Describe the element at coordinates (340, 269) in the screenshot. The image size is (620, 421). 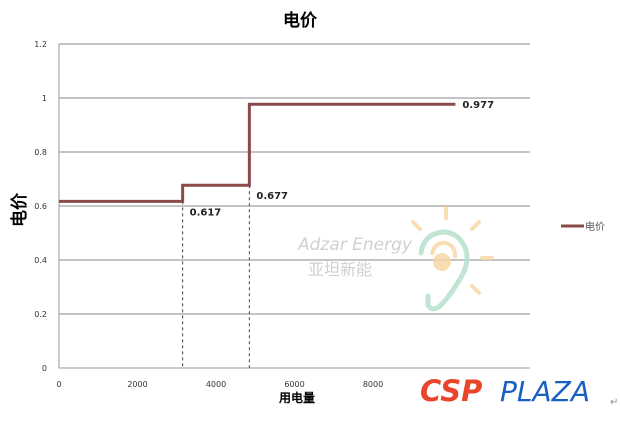
I see `watermark-text-cn: 亚坦新能` at that location.